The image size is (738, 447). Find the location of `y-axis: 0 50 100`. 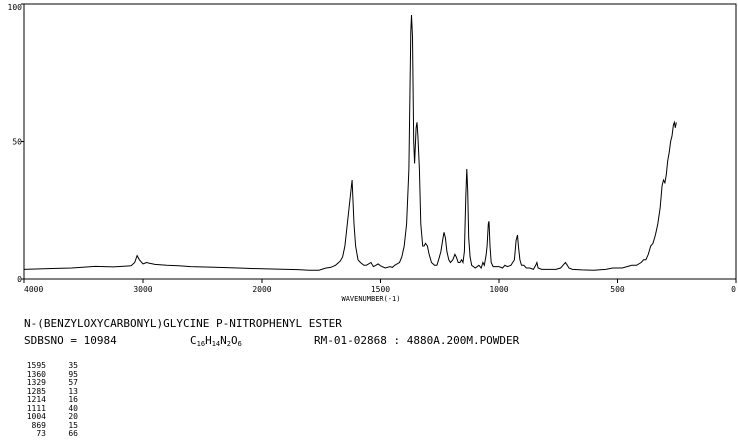

y-axis: 0 50 100 is located at coordinates (16, 143).